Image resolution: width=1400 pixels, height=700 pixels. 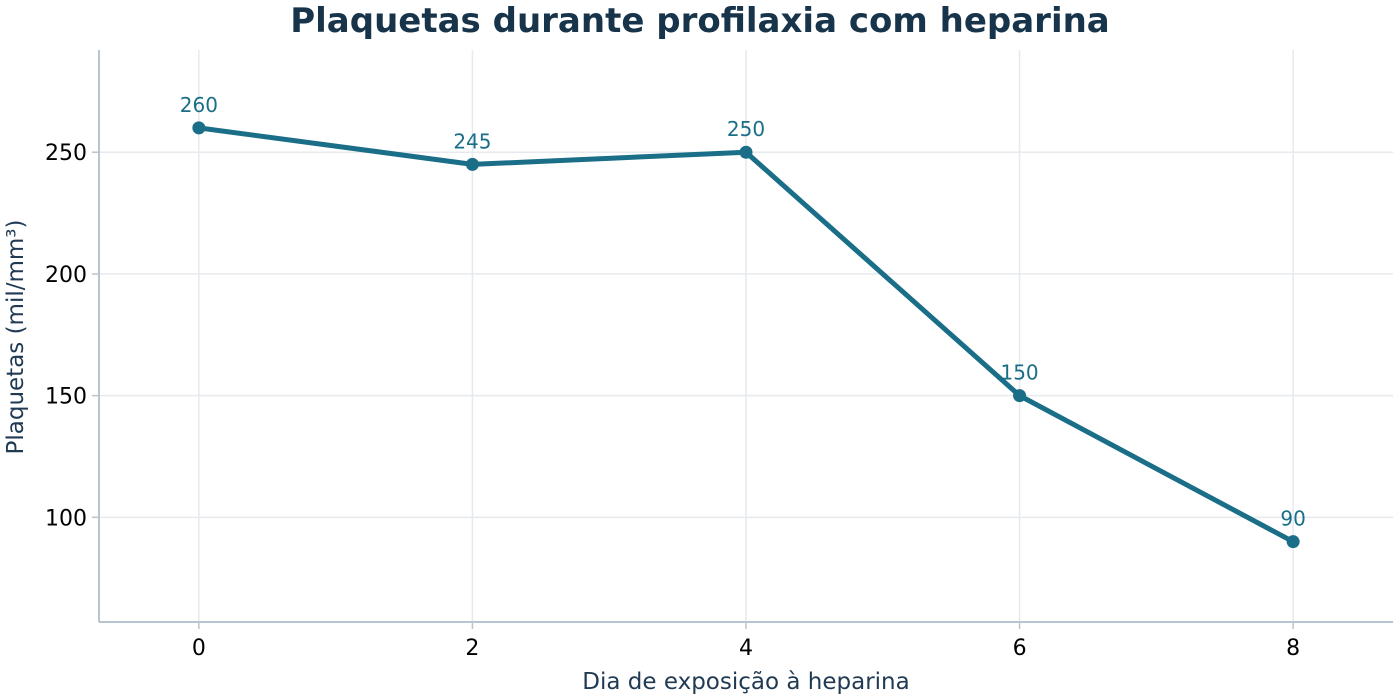 I want to click on y-tick-label: 200, so click(x=66, y=275).